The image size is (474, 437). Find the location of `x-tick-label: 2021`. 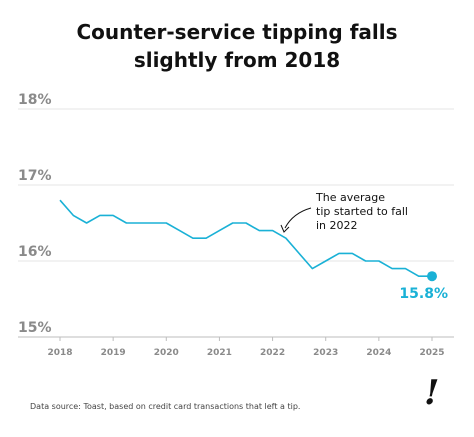

x-tick-label: 2021 is located at coordinates (219, 353).